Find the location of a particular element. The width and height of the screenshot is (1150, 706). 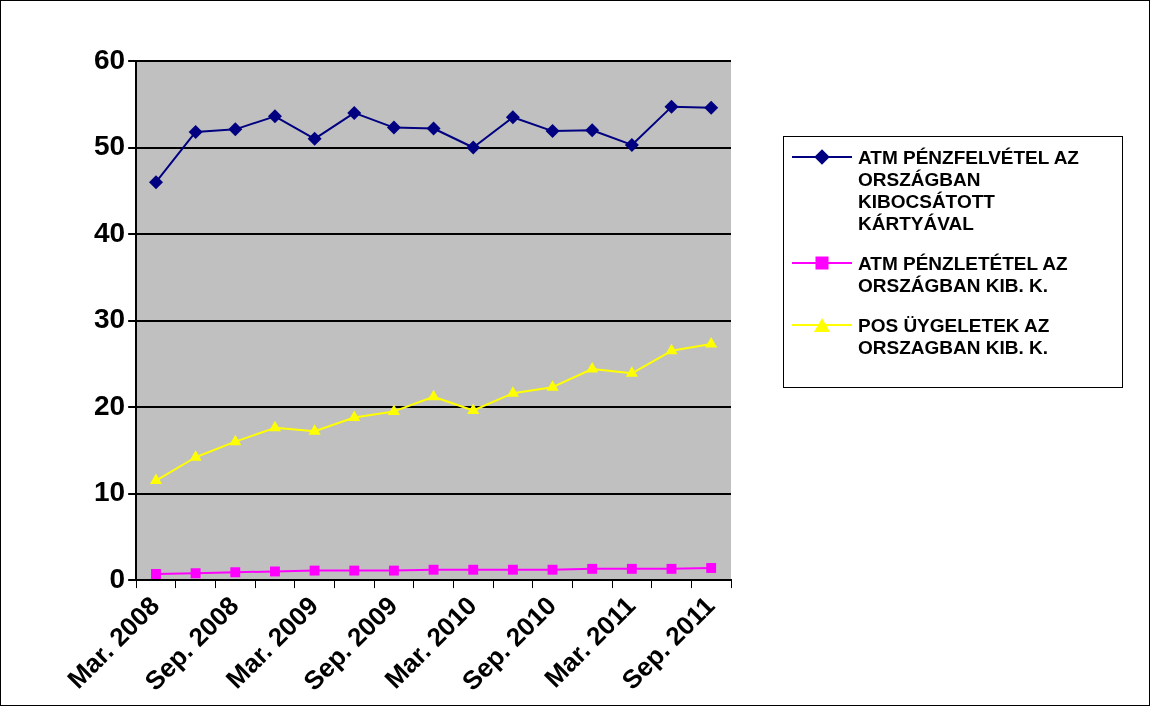

legend-label: ATM PÉNZFELVÉTEL AZ ORSZÁGBAN KIBOCSÁTOTT KÁRTYÁVAL is located at coordinates (969, 191).